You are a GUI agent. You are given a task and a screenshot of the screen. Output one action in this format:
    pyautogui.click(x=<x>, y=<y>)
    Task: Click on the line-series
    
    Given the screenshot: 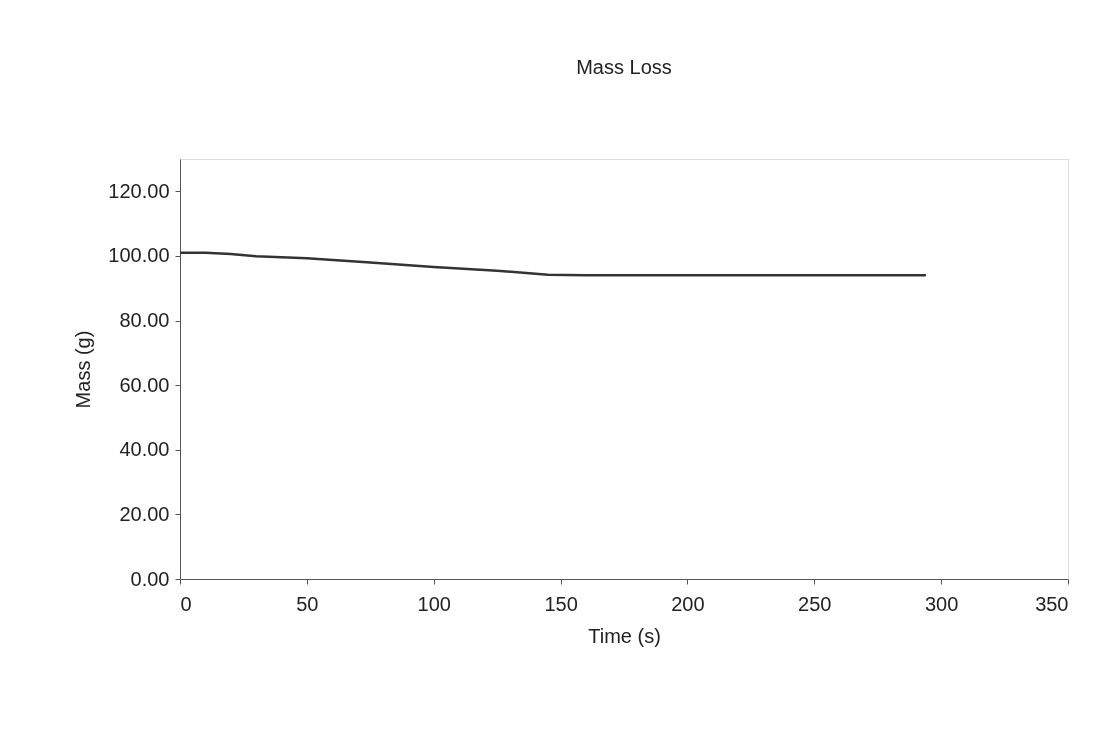 What is the action you would take?
    pyautogui.click(x=553, y=264)
    